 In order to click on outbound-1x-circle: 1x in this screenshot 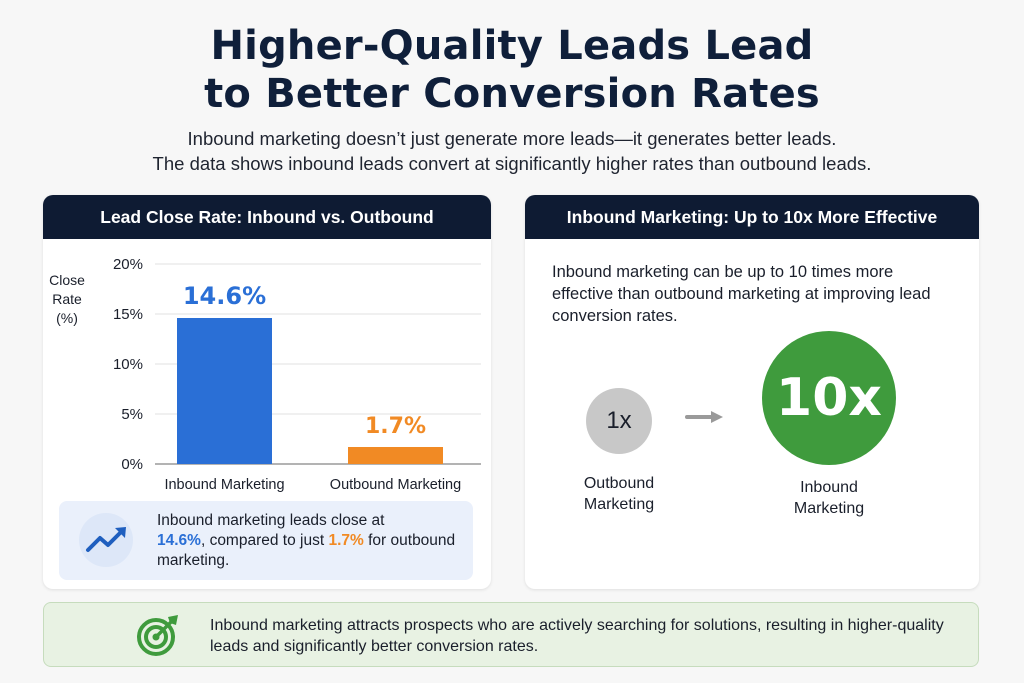, I will do `click(619, 421)`.